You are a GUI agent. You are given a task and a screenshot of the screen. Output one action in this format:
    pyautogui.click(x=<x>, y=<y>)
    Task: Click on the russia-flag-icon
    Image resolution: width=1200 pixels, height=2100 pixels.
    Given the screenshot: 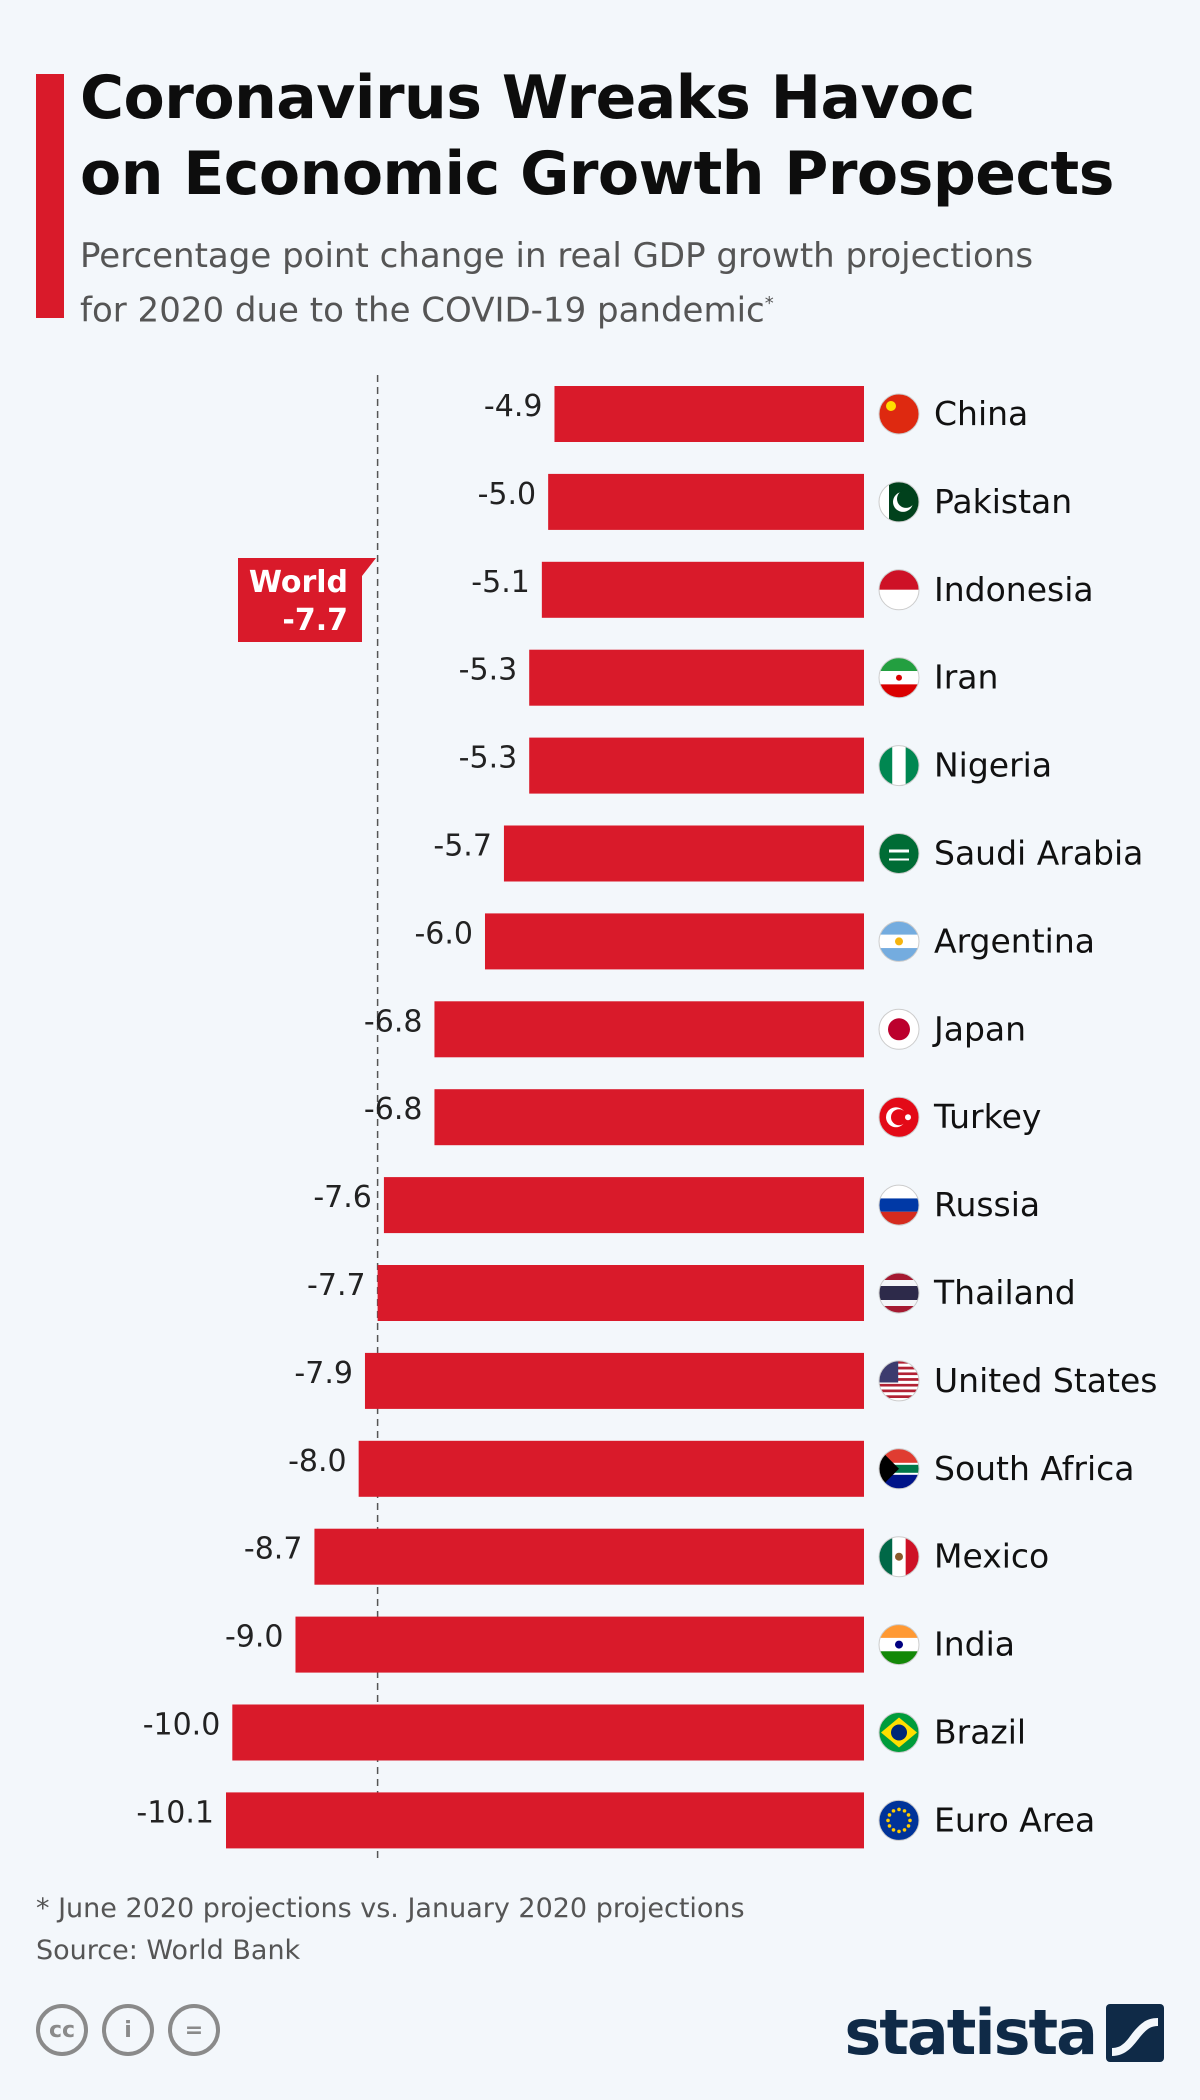 What is the action you would take?
    pyautogui.click(x=899, y=1205)
    